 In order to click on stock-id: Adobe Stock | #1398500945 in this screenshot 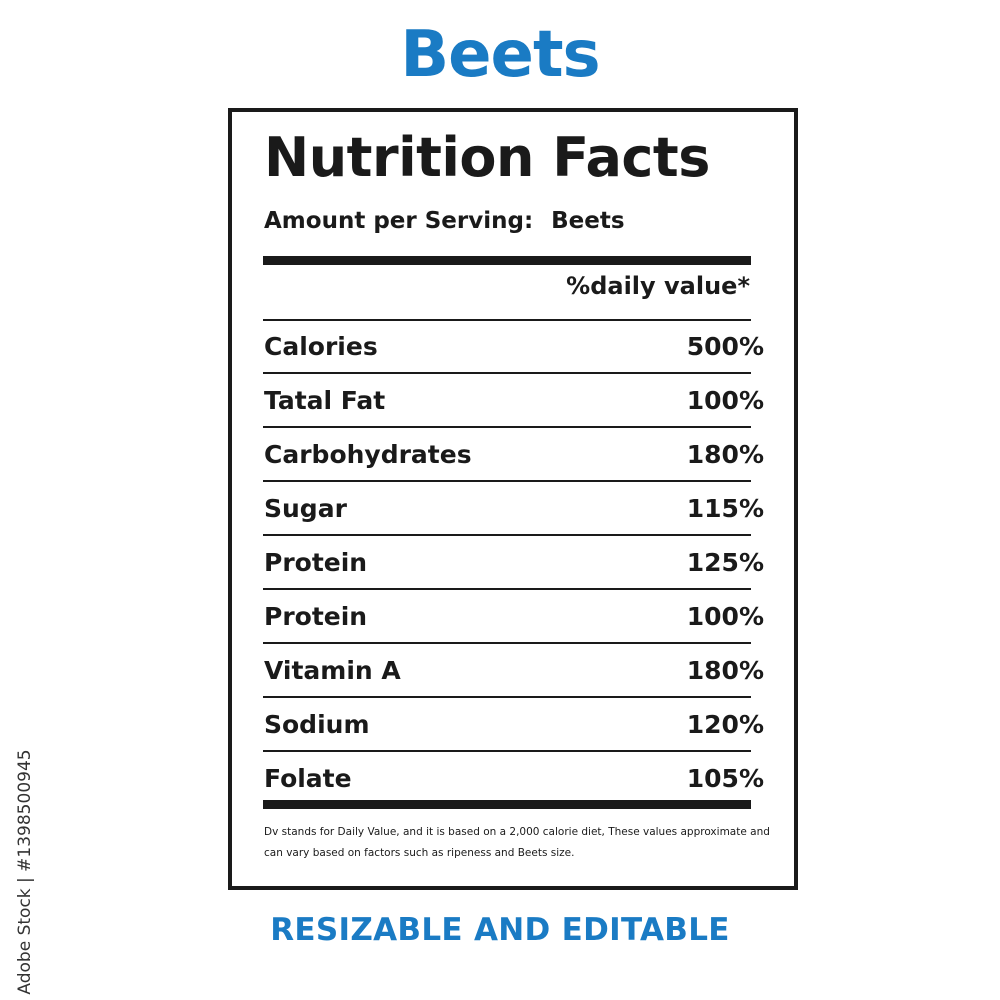, I will do `click(25, 872)`.